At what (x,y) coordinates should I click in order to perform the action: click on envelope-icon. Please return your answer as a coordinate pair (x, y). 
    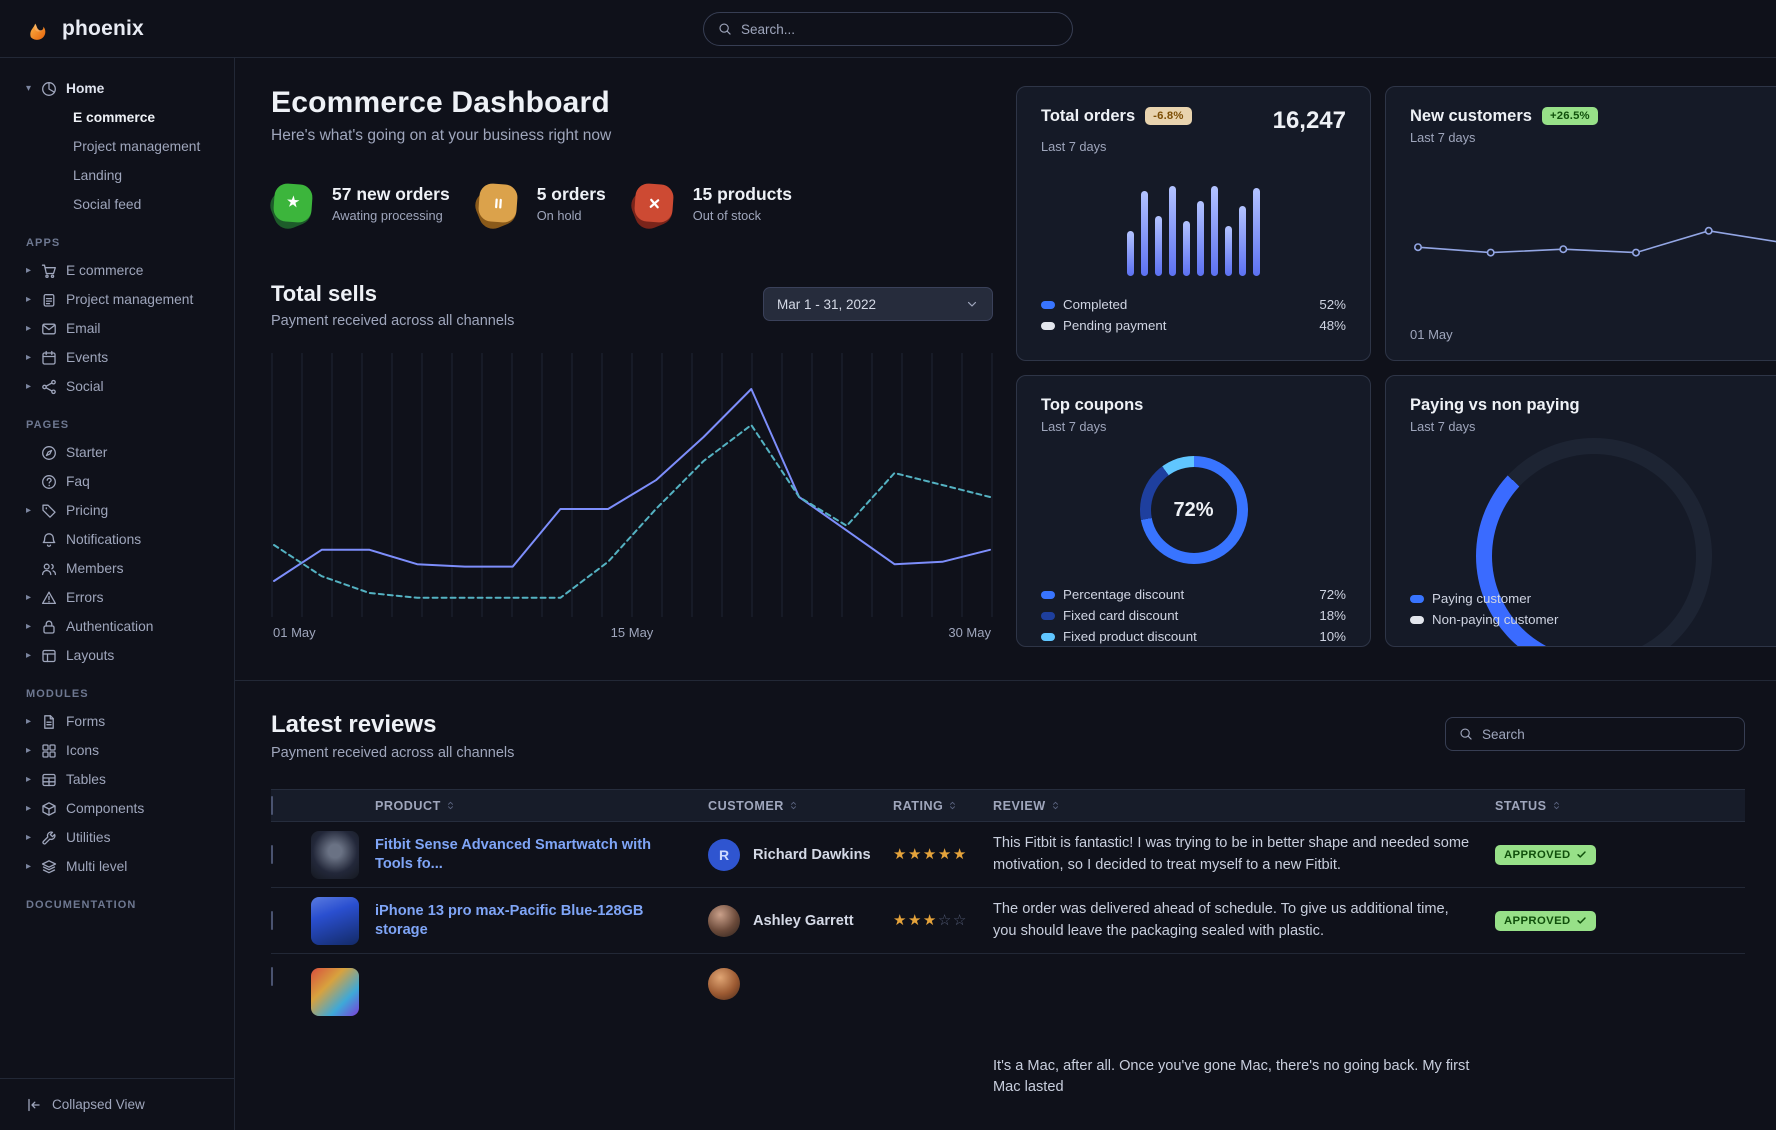
    Looking at the image, I should click on (49, 329).